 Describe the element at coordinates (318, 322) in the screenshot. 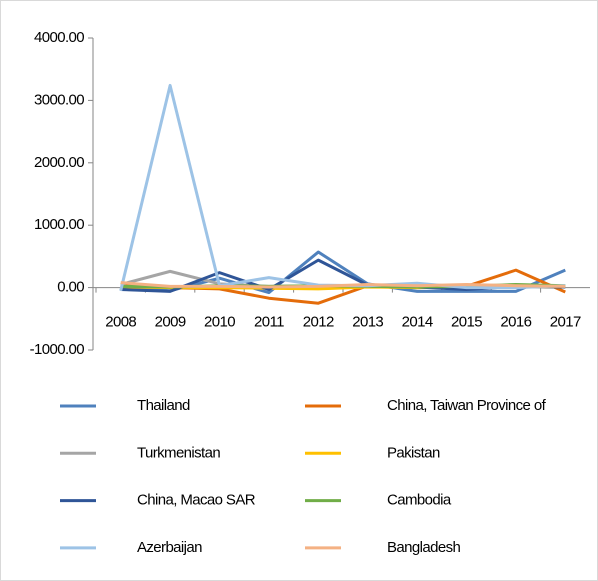

I see `x-tick-label: 2012` at that location.